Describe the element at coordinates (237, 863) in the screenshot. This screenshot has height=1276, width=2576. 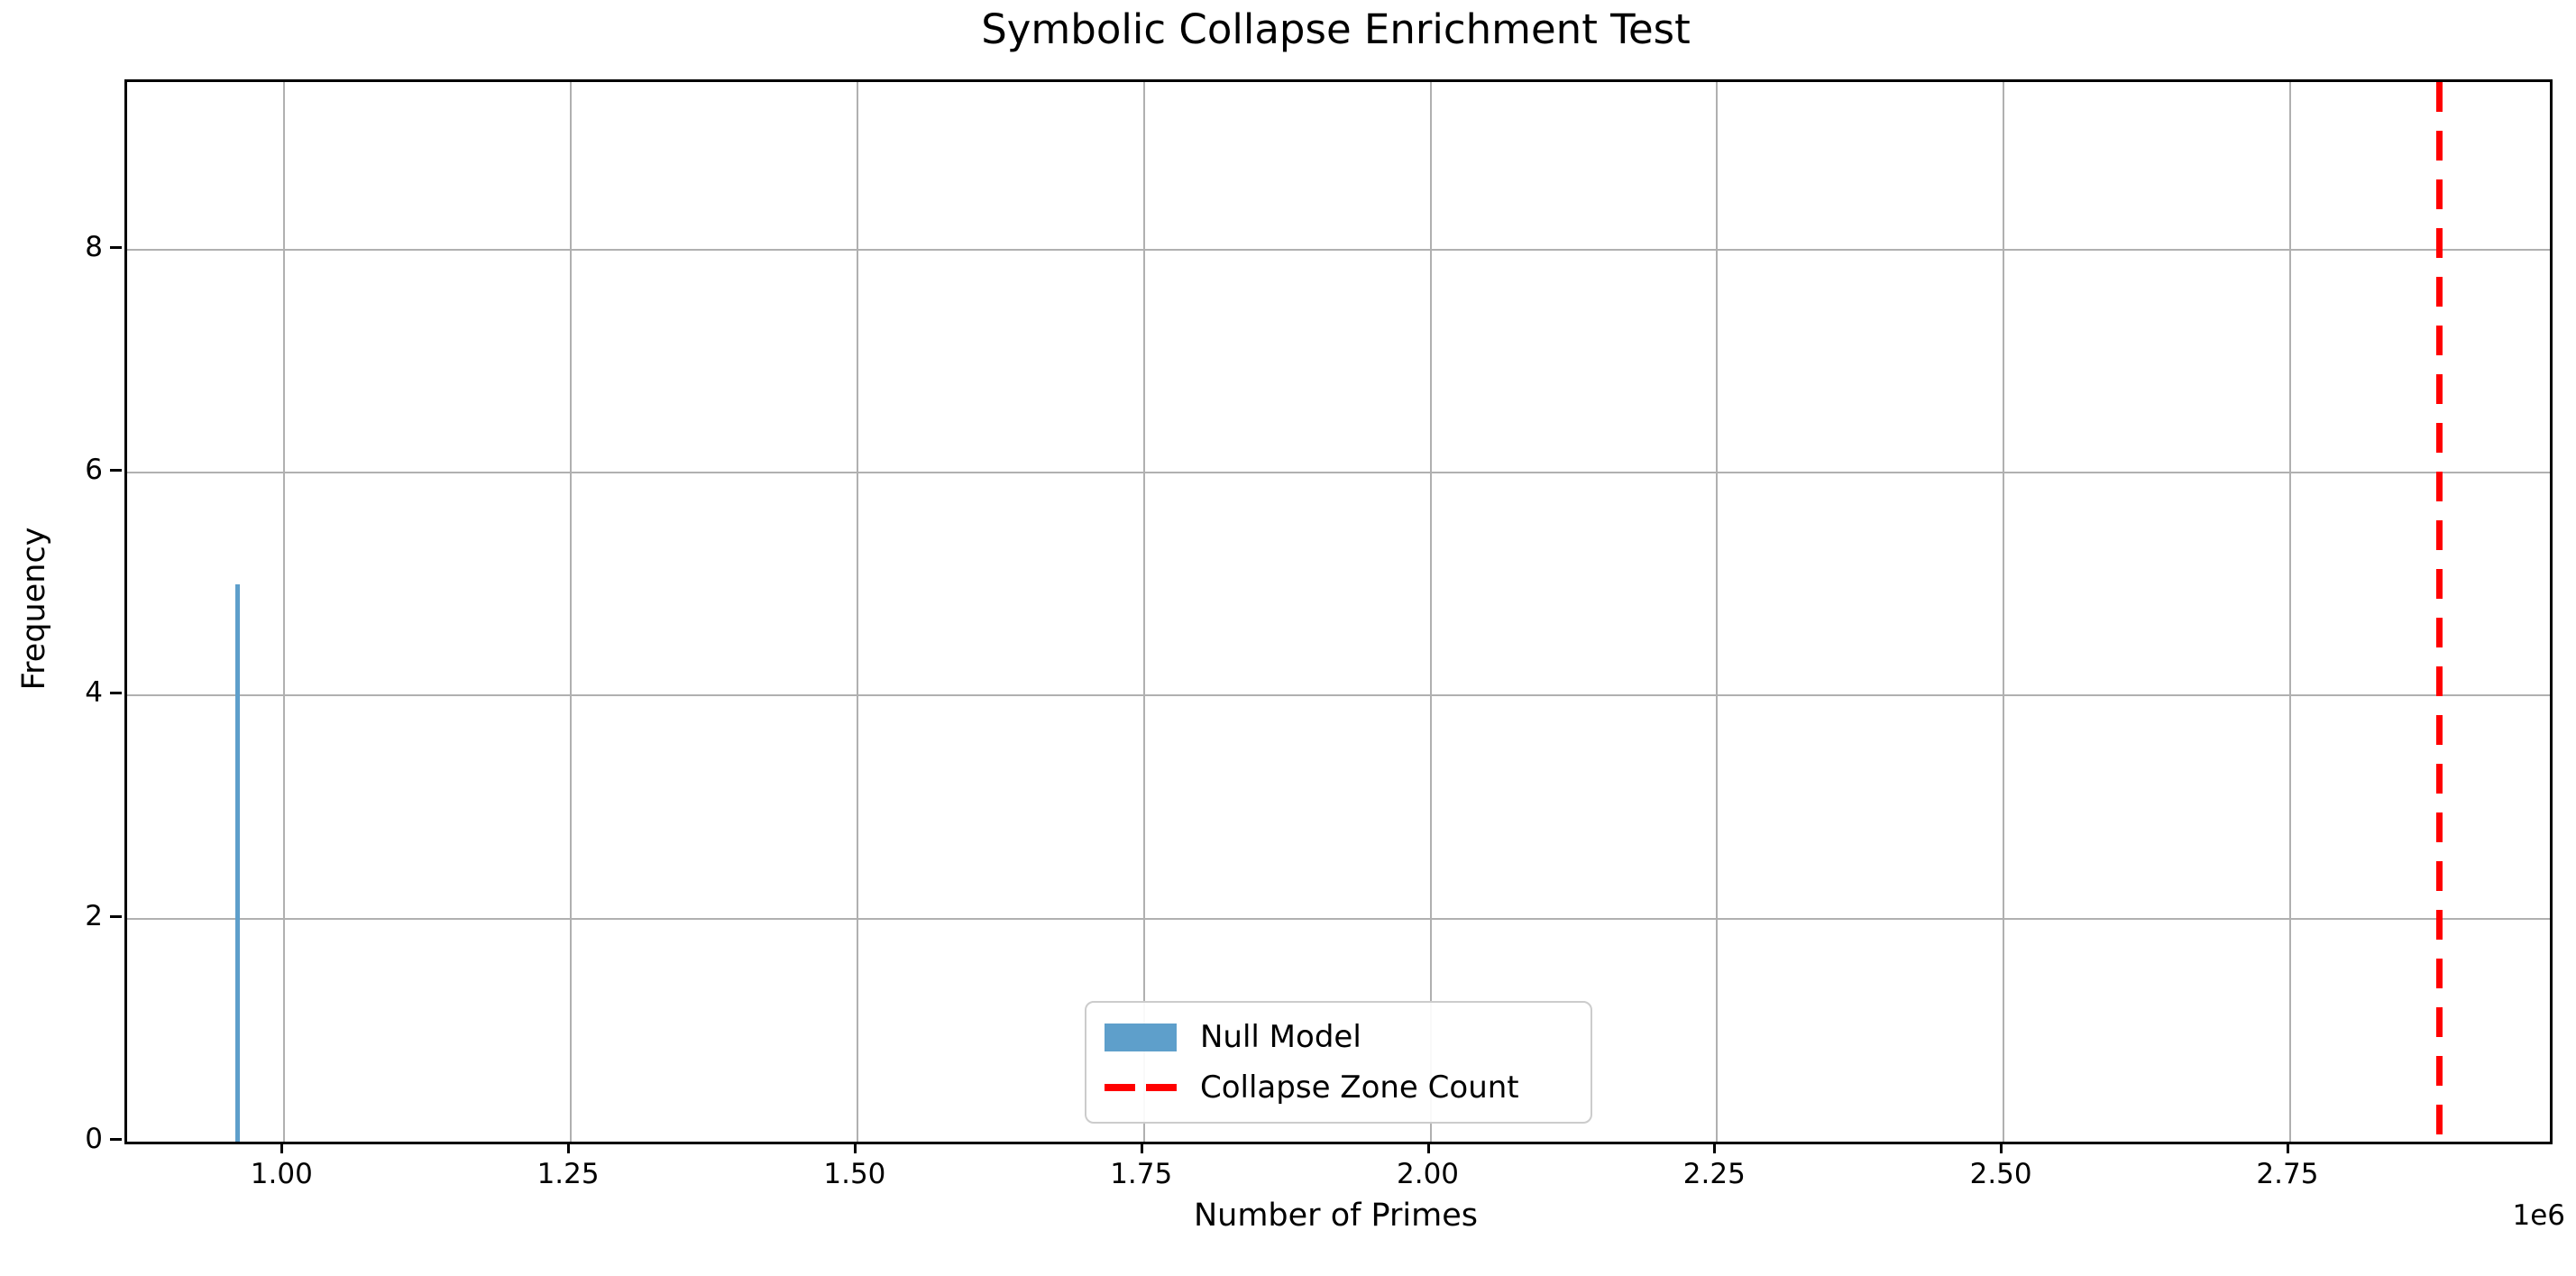
I see `histogram-bar` at that location.